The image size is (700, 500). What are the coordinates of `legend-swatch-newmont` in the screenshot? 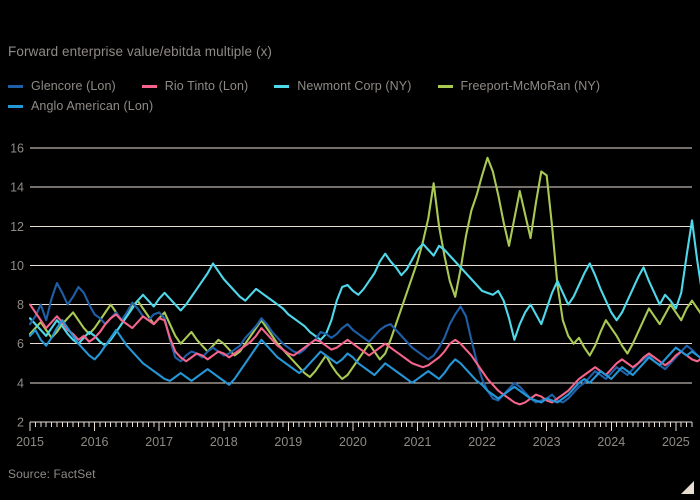 It's located at (282, 86).